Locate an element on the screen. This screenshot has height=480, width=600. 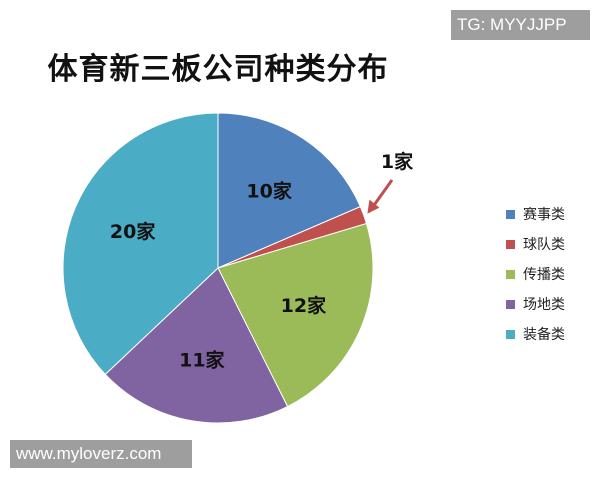
legend-item: 装备类 is located at coordinates (535, 334).